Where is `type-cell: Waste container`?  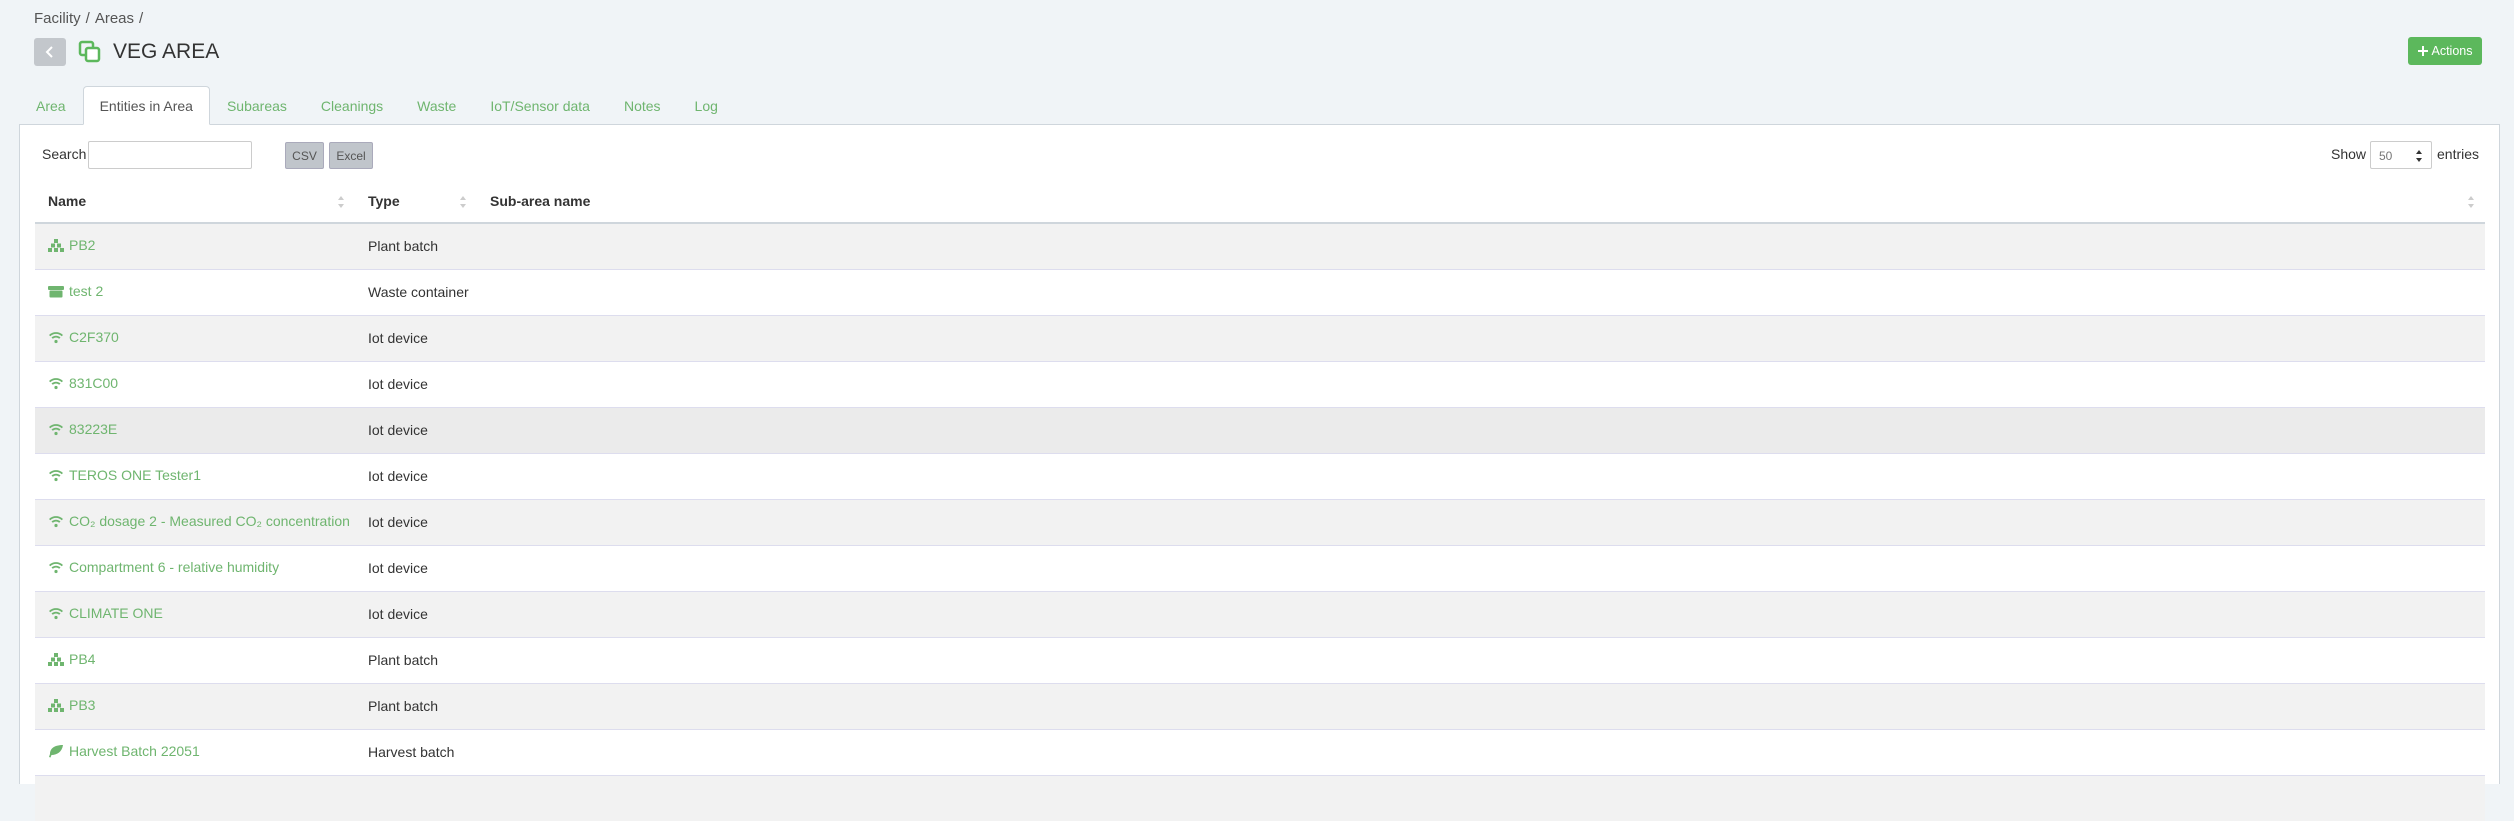 type-cell: Waste container is located at coordinates (416, 291).